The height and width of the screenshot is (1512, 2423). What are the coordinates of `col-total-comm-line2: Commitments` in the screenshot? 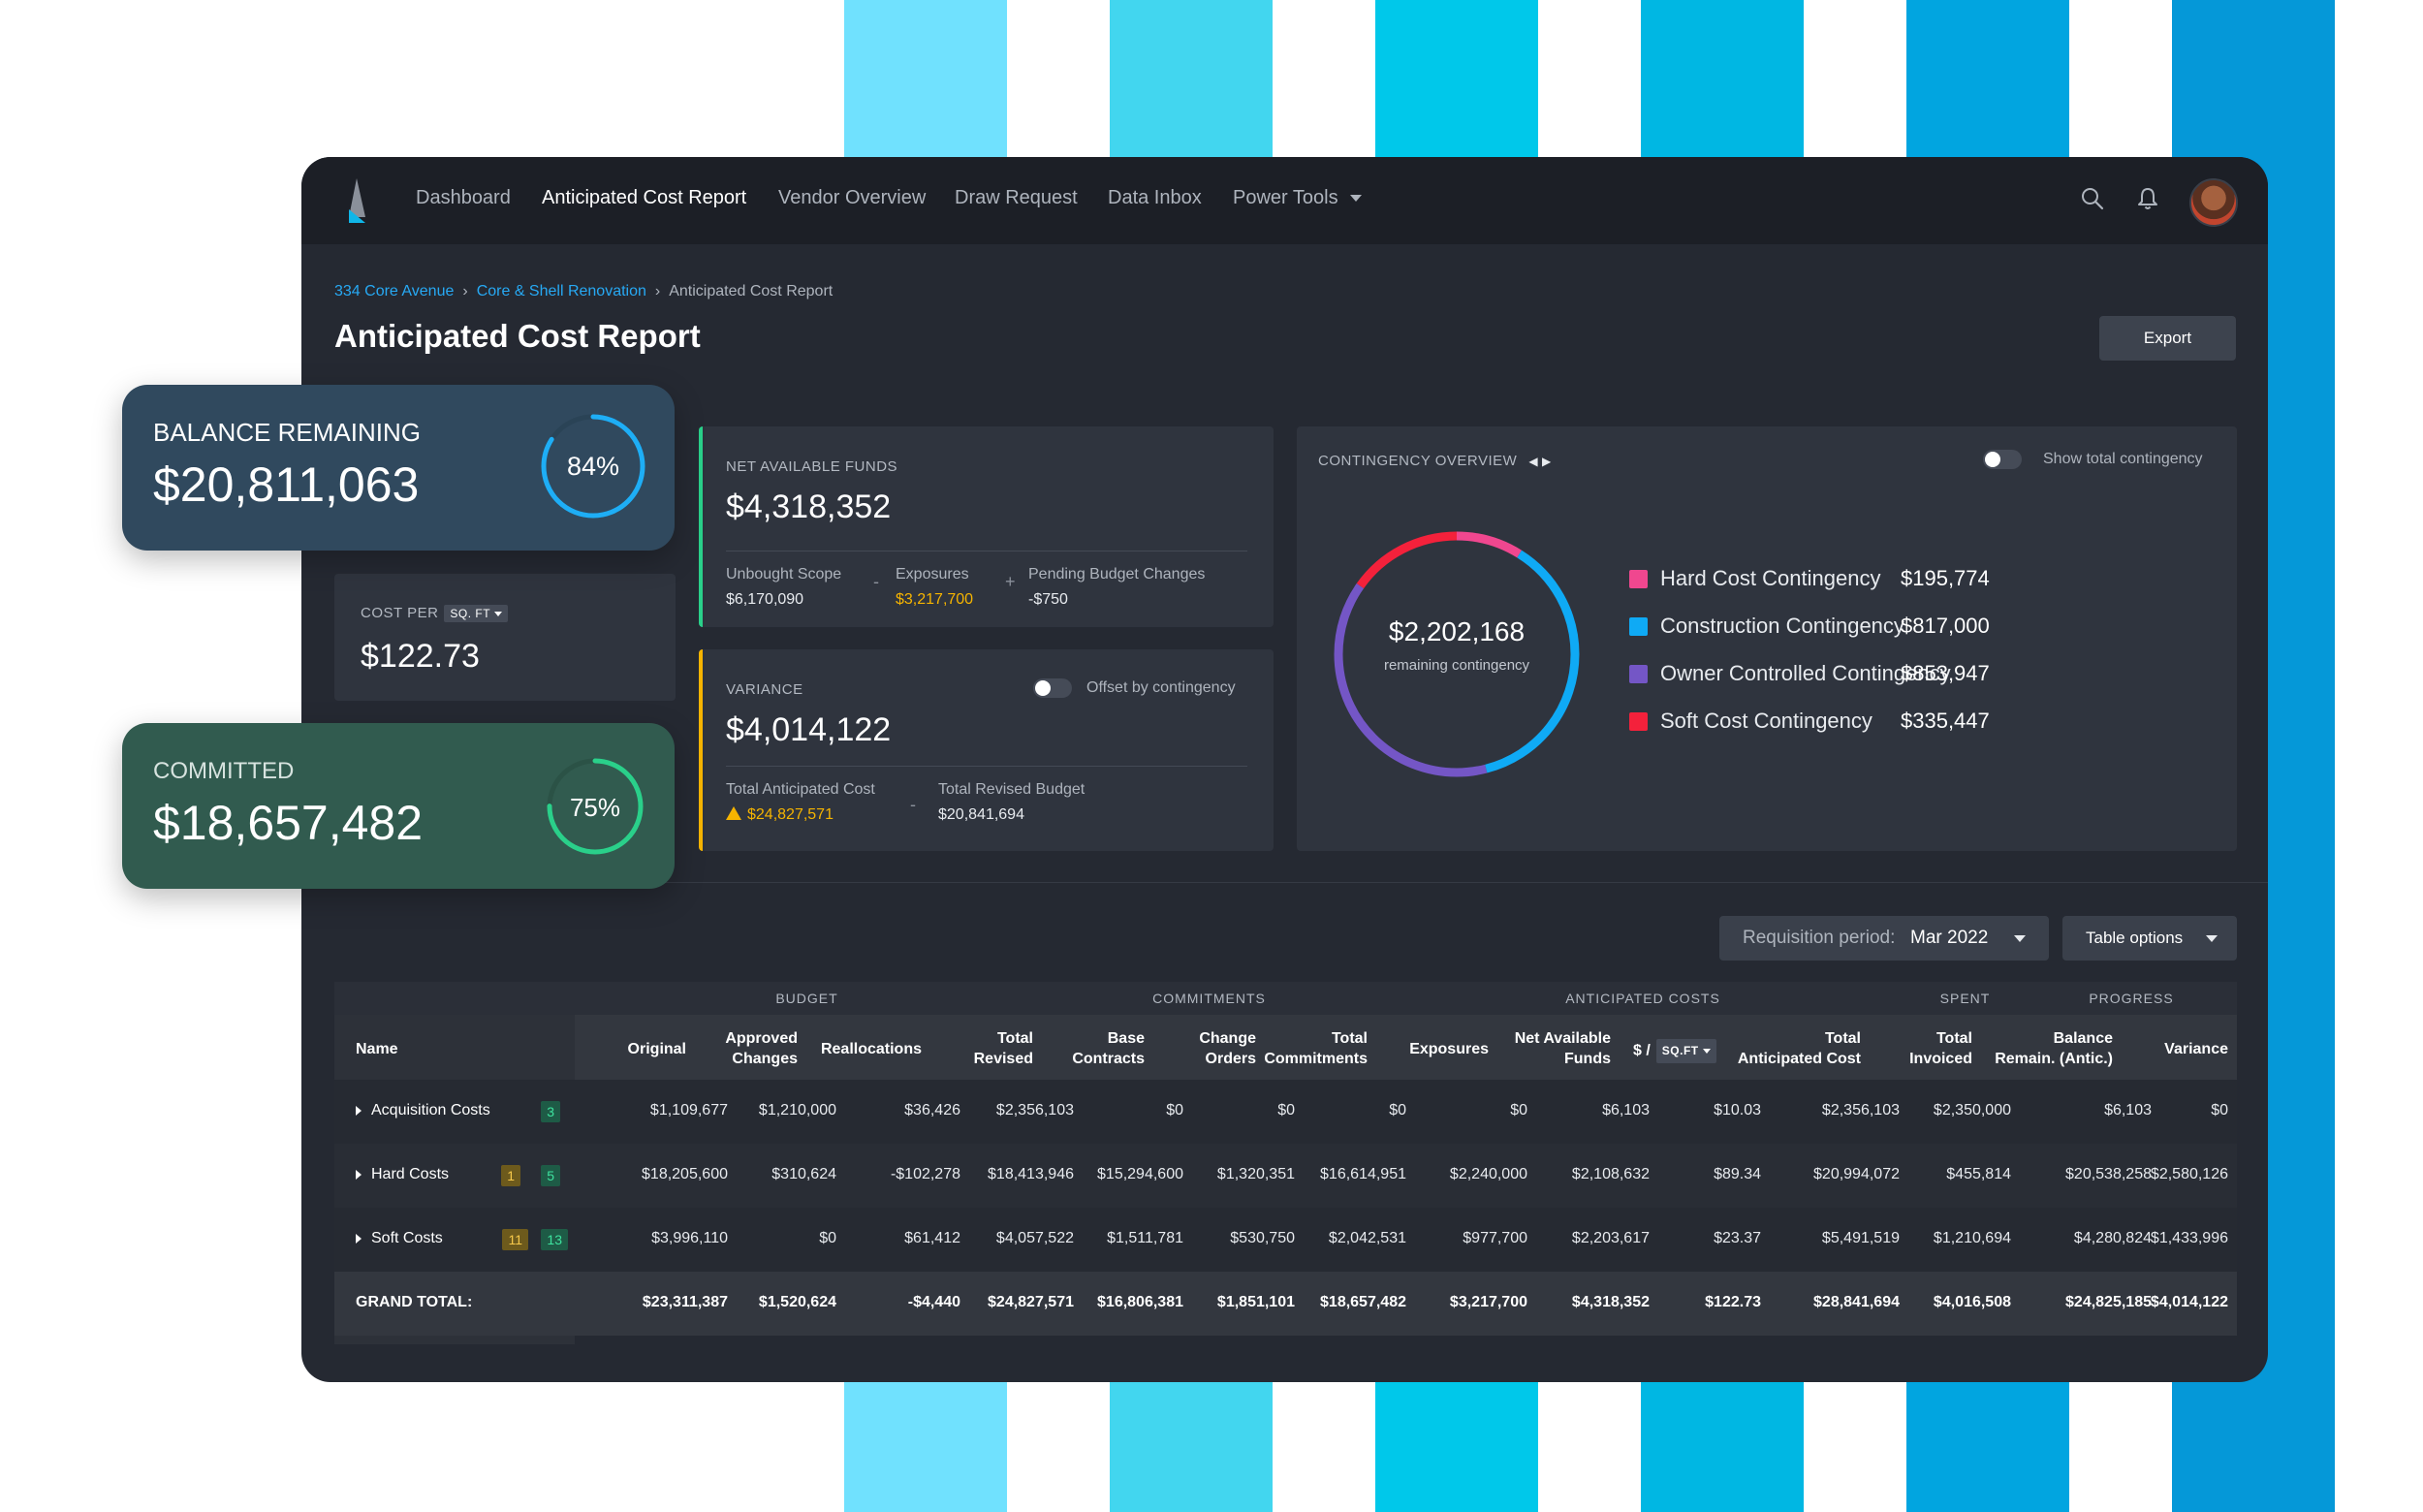 It's located at (1316, 1059).